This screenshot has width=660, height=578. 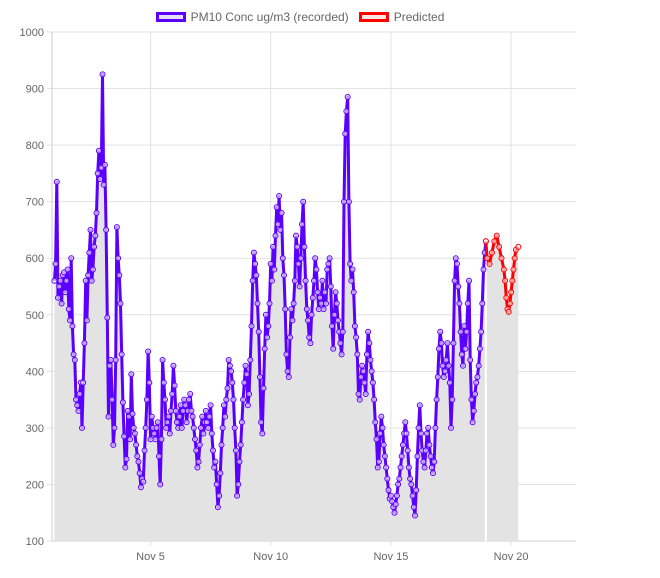 I want to click on y-tick-label: 700, so click(x=35, y=203).